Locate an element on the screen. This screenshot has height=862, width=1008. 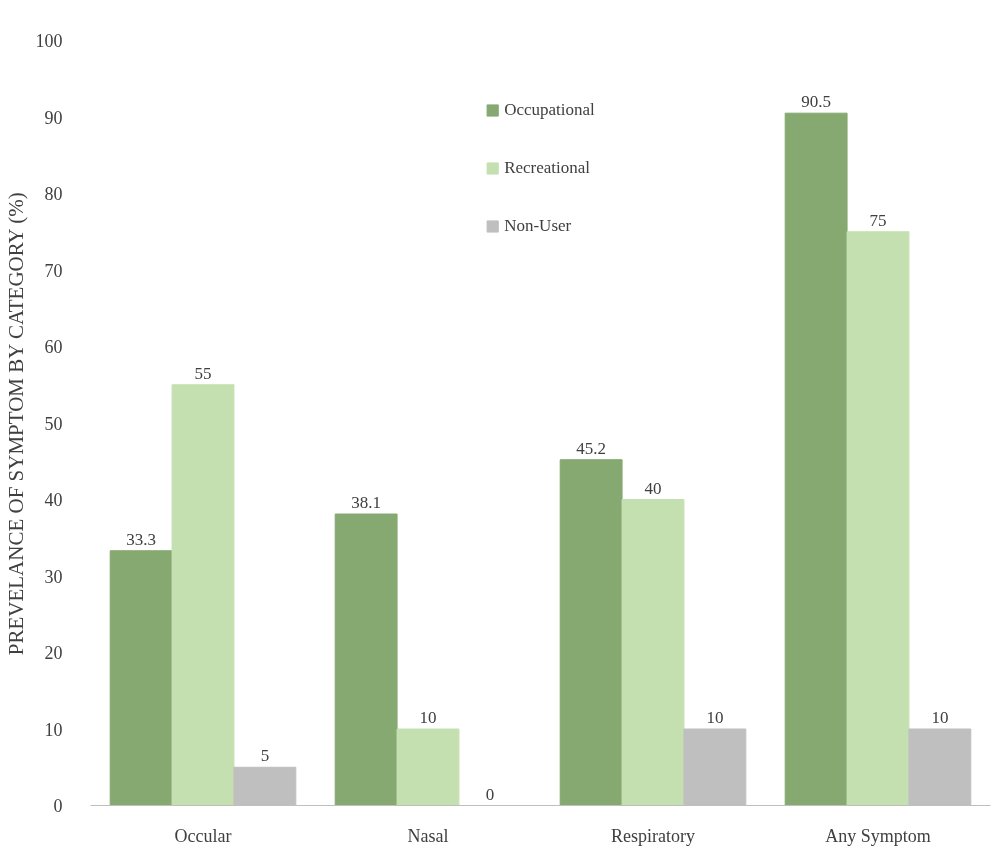
y-tick-label: 40 is located at coordinates (53, 500).